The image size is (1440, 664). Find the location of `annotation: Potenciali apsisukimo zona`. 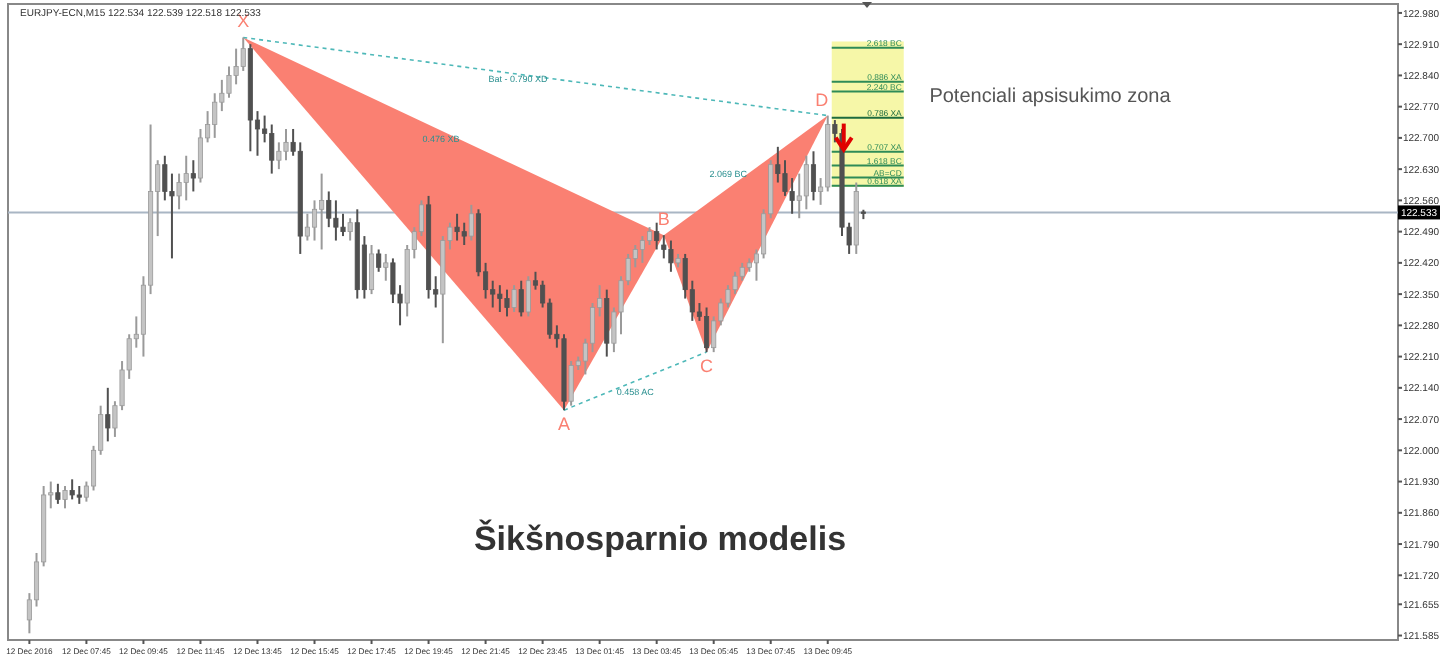

annotation: Potenciali apsisukimo zona is located at coordinates (1050, 97).